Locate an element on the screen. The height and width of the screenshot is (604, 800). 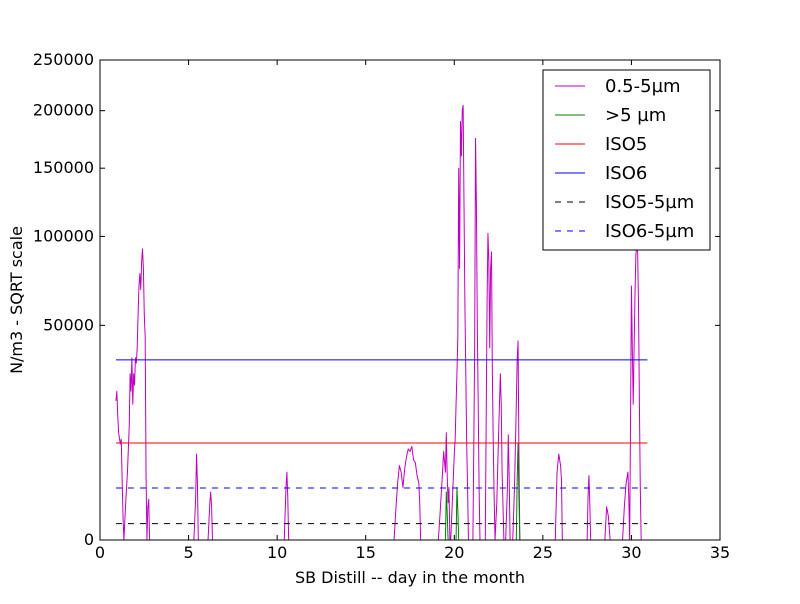
legend-label-4: ISO5-5µm is located at coordinates (649, 202).